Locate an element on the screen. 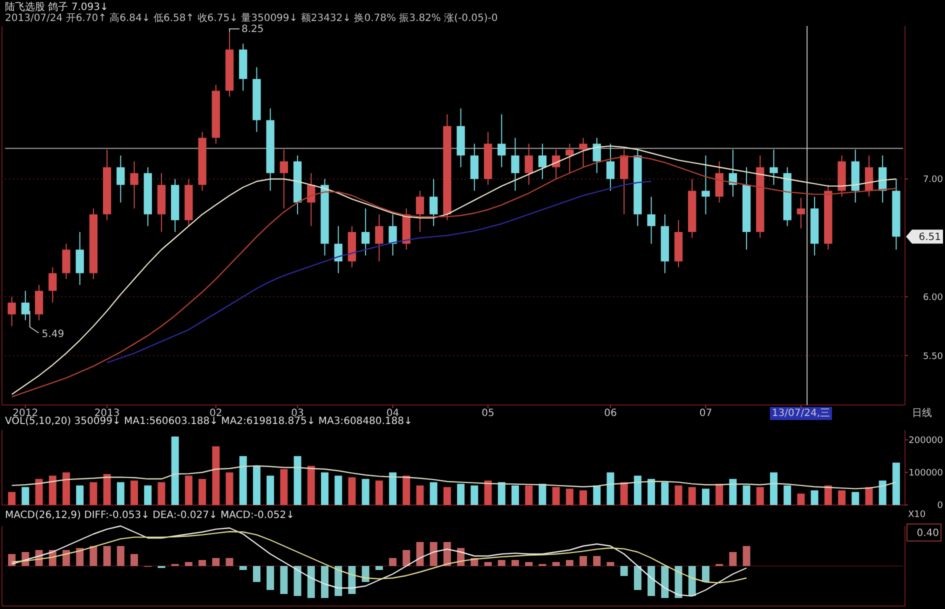 This screenshot has height=609, width=945. line-series is located at coordinates (454, 477).